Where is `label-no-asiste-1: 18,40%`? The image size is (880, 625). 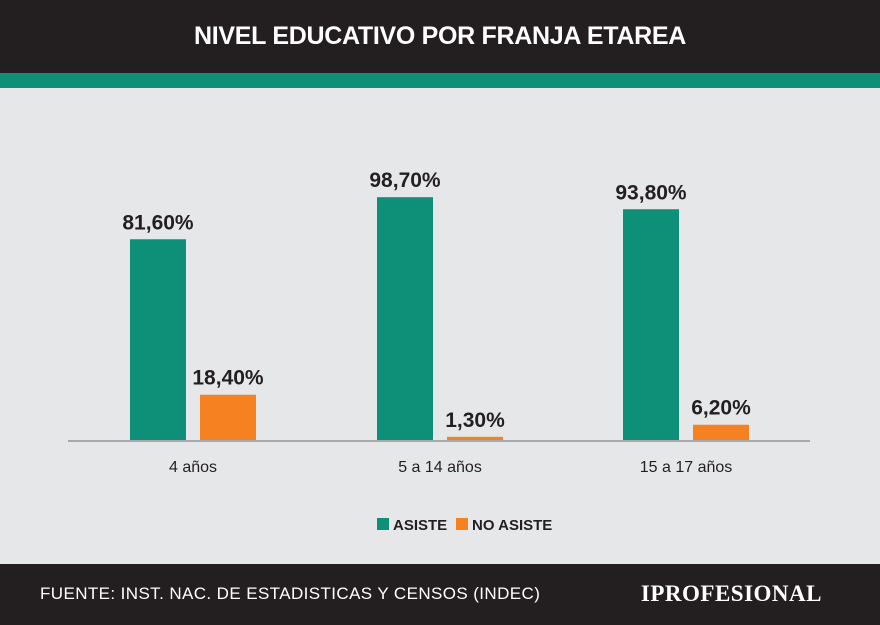 label-no-asiste-1: 18,40% is located at coordinates (228, 378).